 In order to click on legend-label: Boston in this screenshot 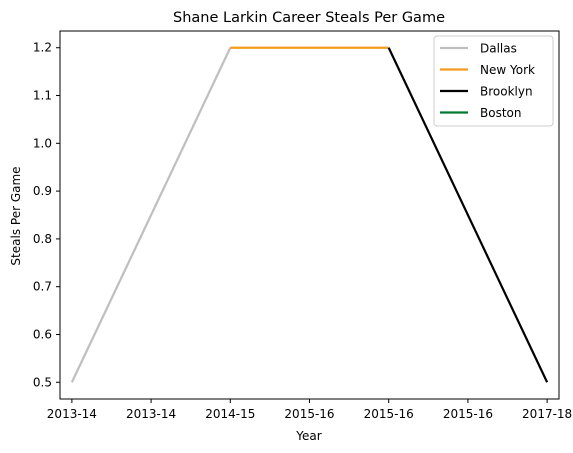, I will do `click(500, 113)`.